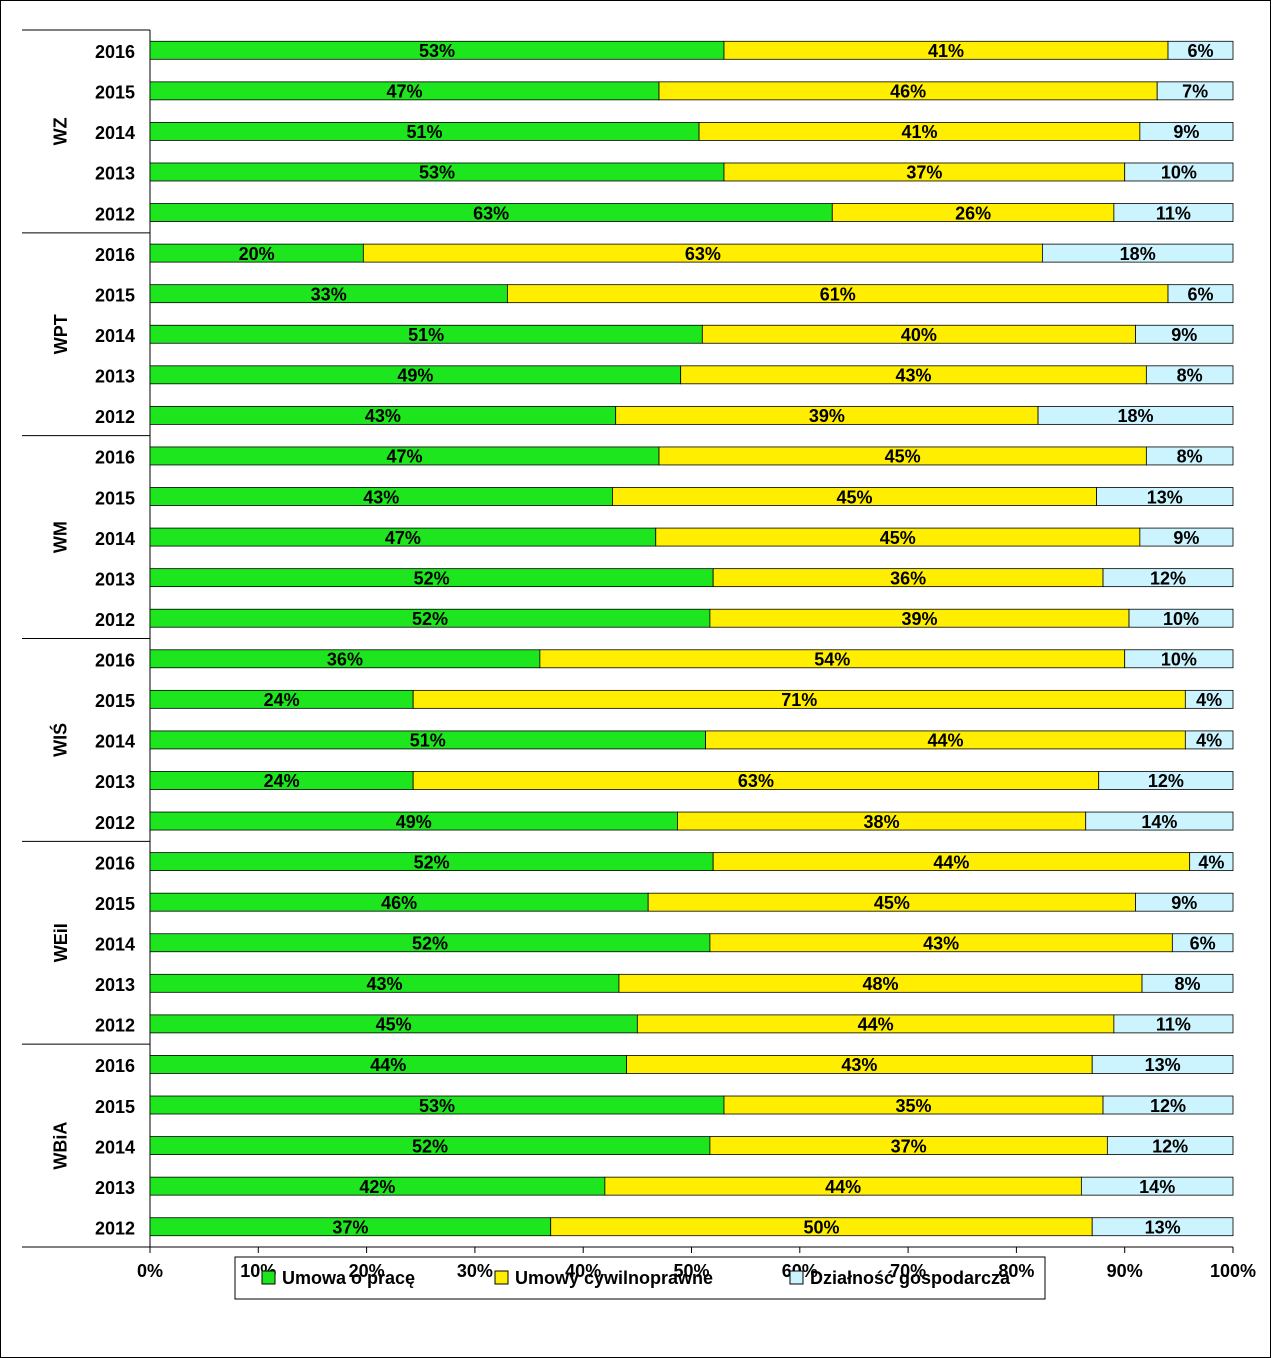 This screenshot has width=1271, height=1358. I want to click on data-label: 42%, so click(377, 1187).